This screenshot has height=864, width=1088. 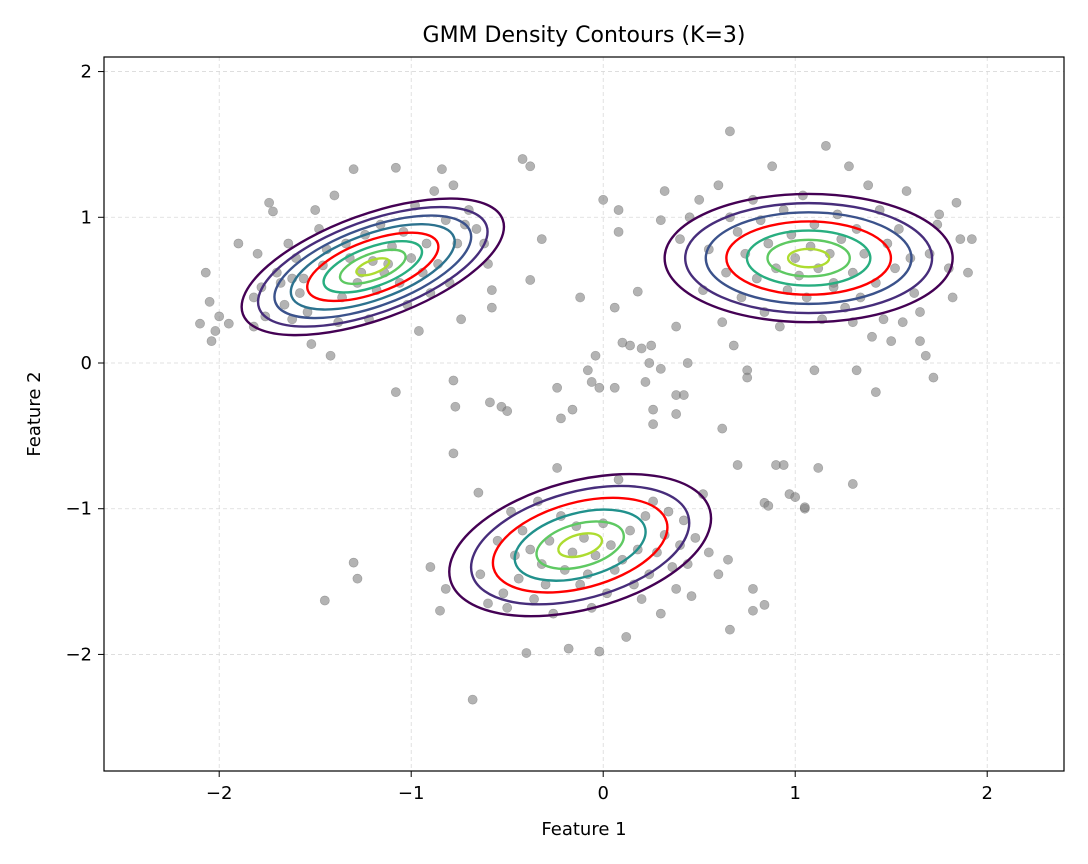 What do you see at coordinates (602, 793) in the screenshot?
I see `x-tick-label: 0` at bounding box center [602, 793].